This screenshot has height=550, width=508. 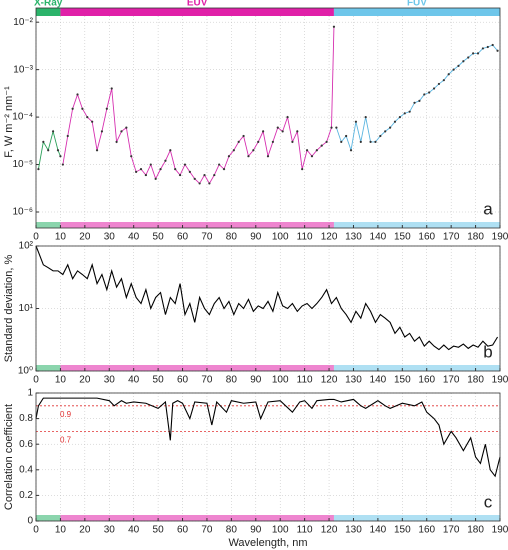 What do you see at coordinates (30, 393) in the screenshot?
I see `y-tick-label: 1` at bounding box center [30, 393].